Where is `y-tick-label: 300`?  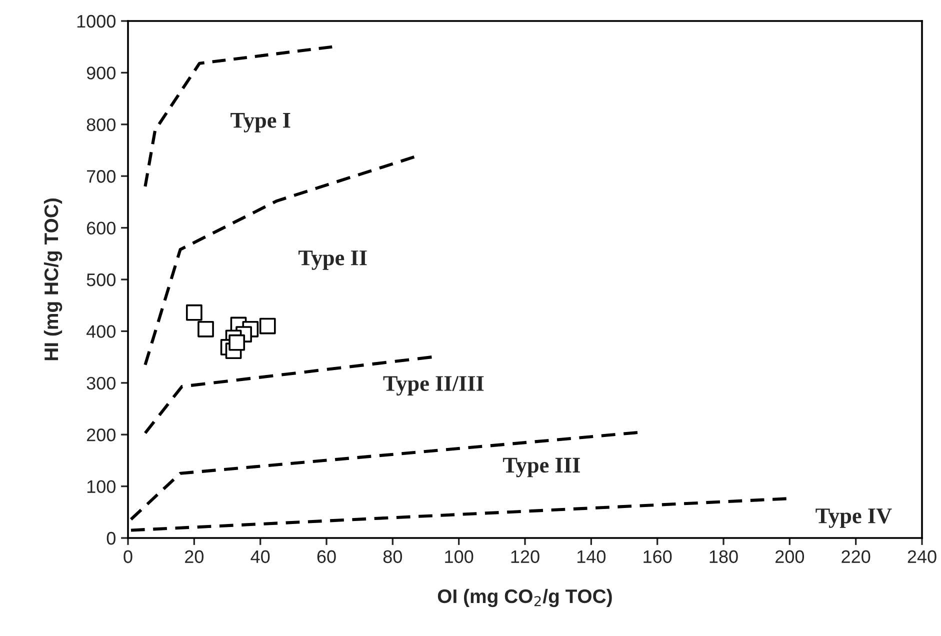
y-tick-label: 300 is located at coordinates (101, 383).